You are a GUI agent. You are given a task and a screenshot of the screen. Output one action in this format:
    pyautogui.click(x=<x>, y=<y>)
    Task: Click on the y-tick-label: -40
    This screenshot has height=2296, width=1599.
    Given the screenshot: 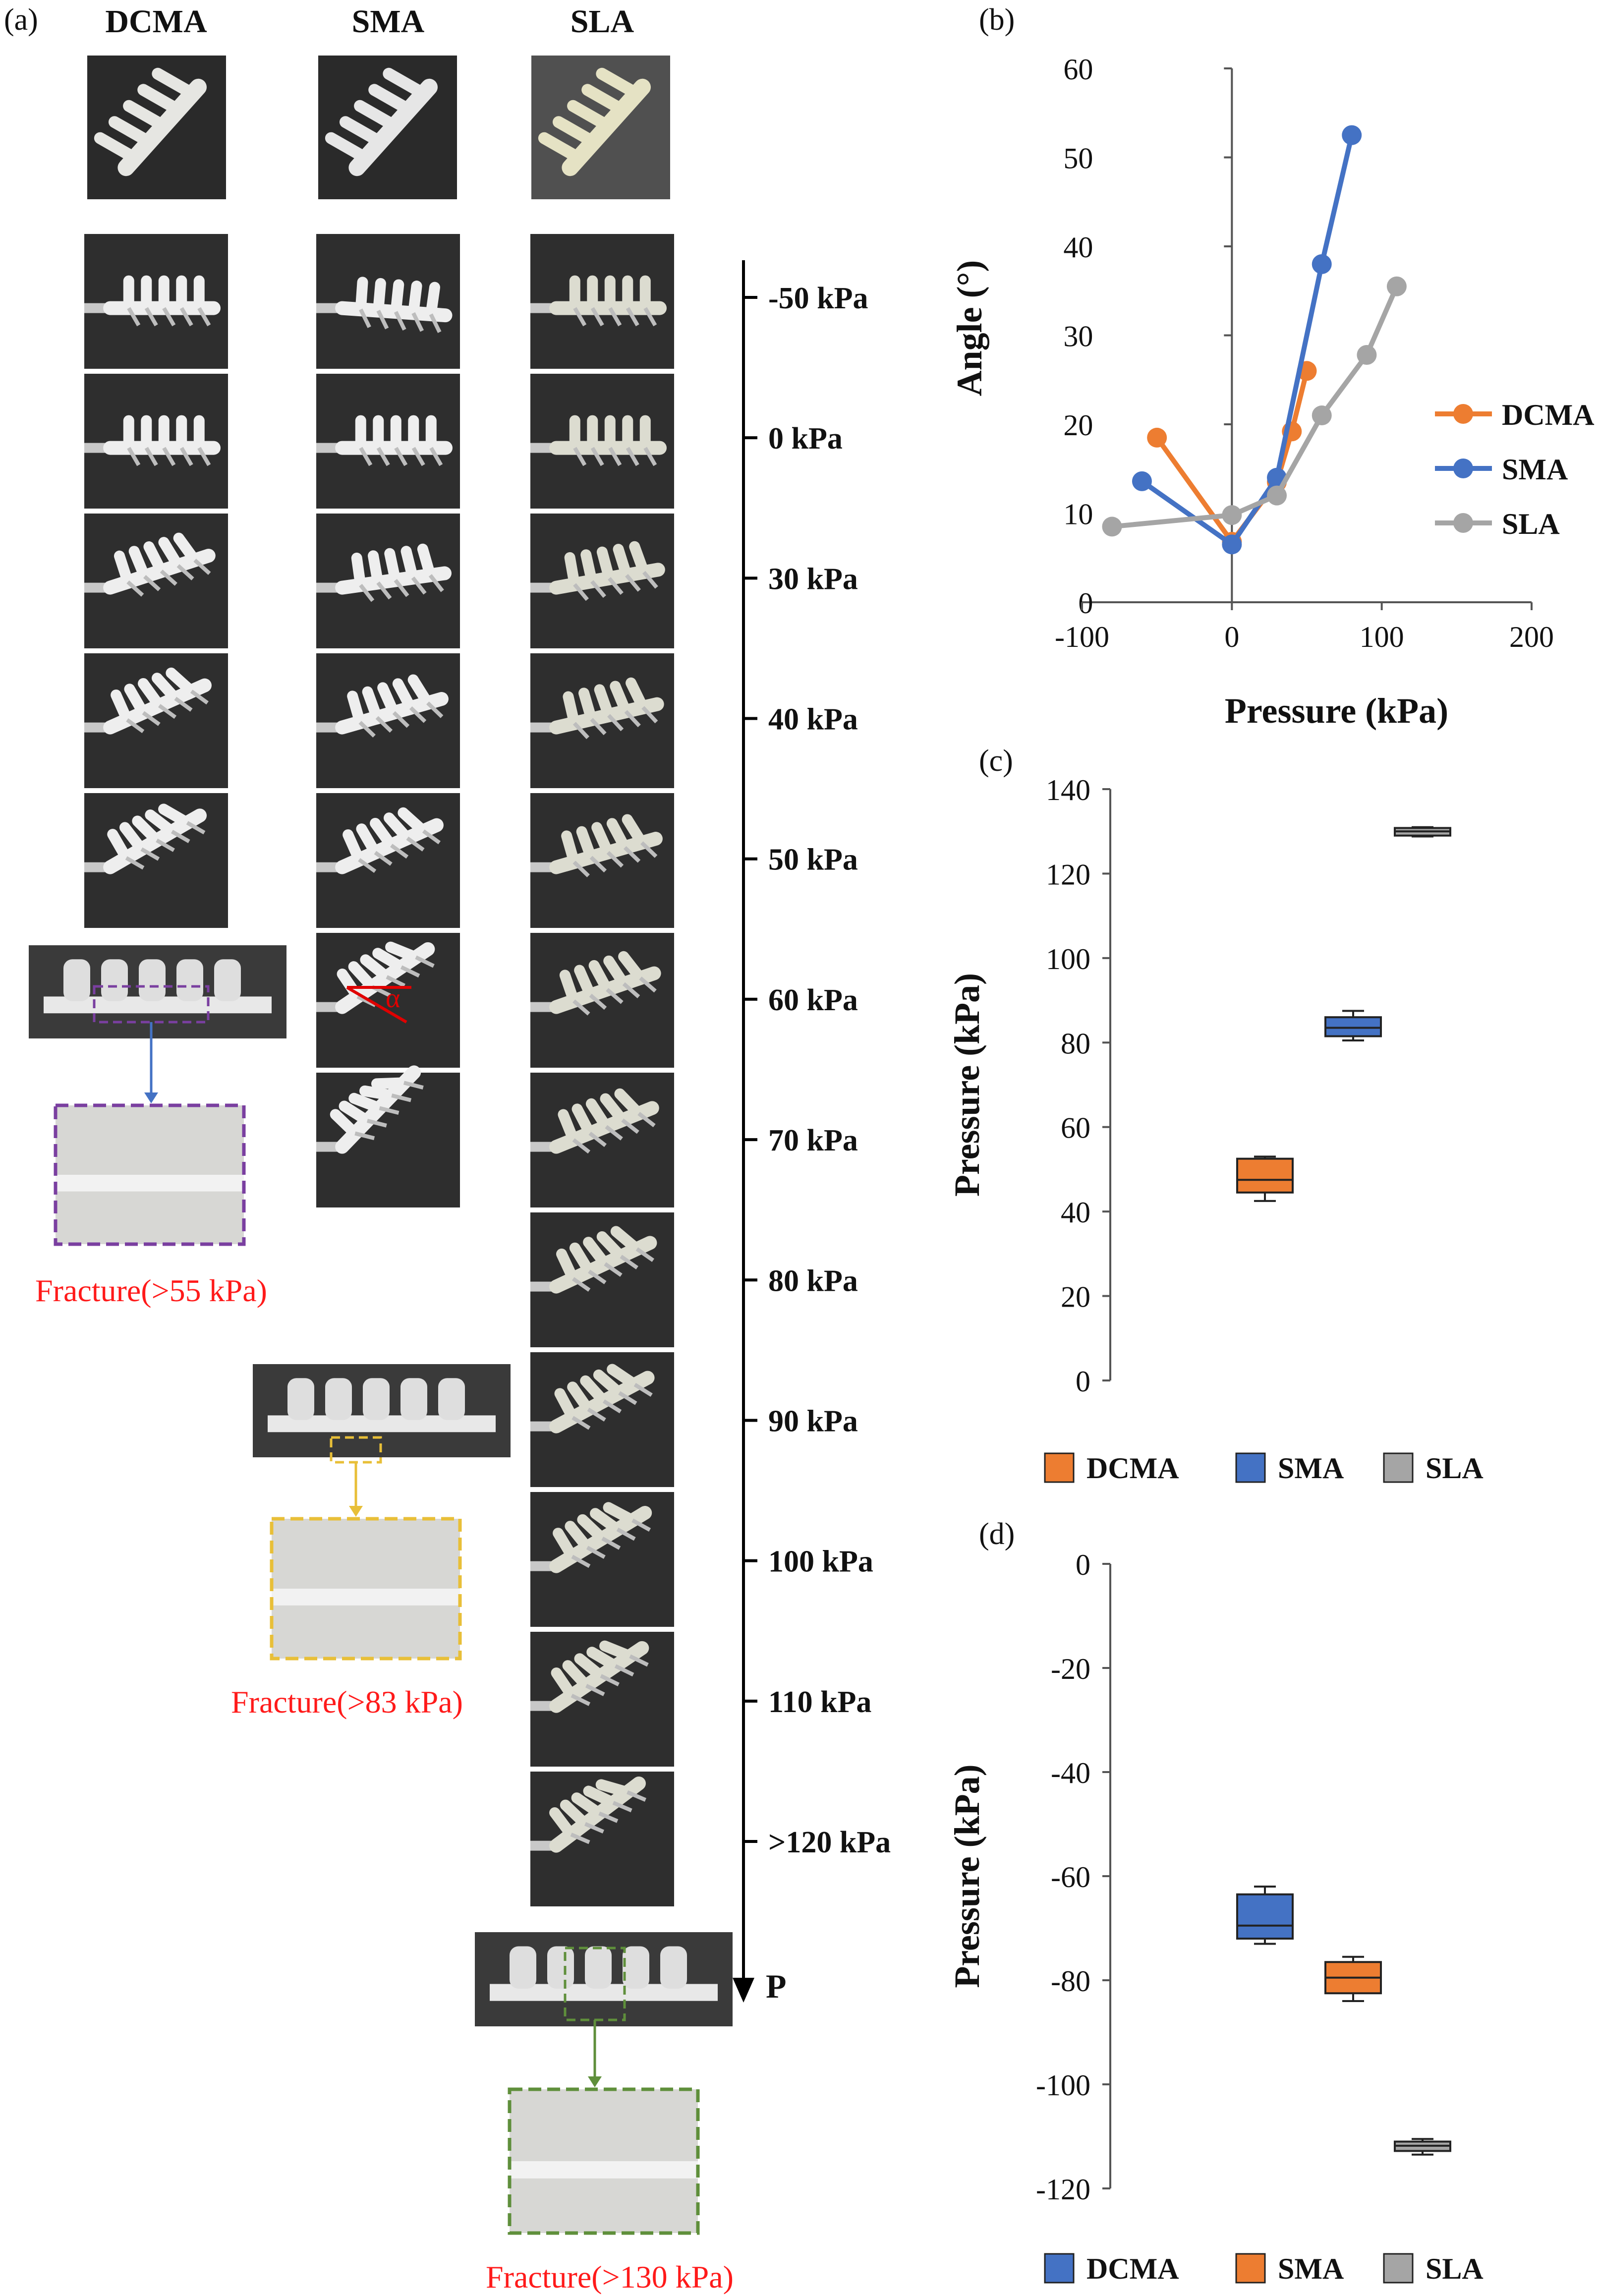 What is the action you would take?
    pyautogui.click(x=1070, y=1773)
    